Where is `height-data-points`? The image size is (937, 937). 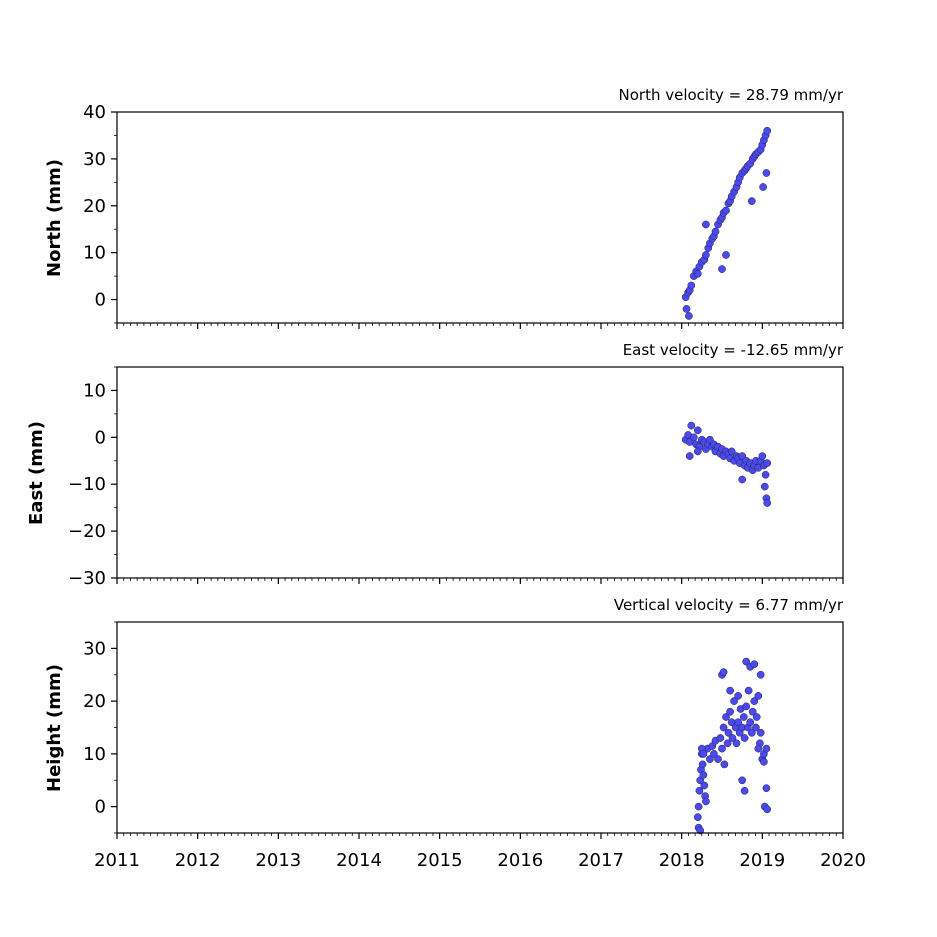
height-data-points is located at coordinates (732, 746).